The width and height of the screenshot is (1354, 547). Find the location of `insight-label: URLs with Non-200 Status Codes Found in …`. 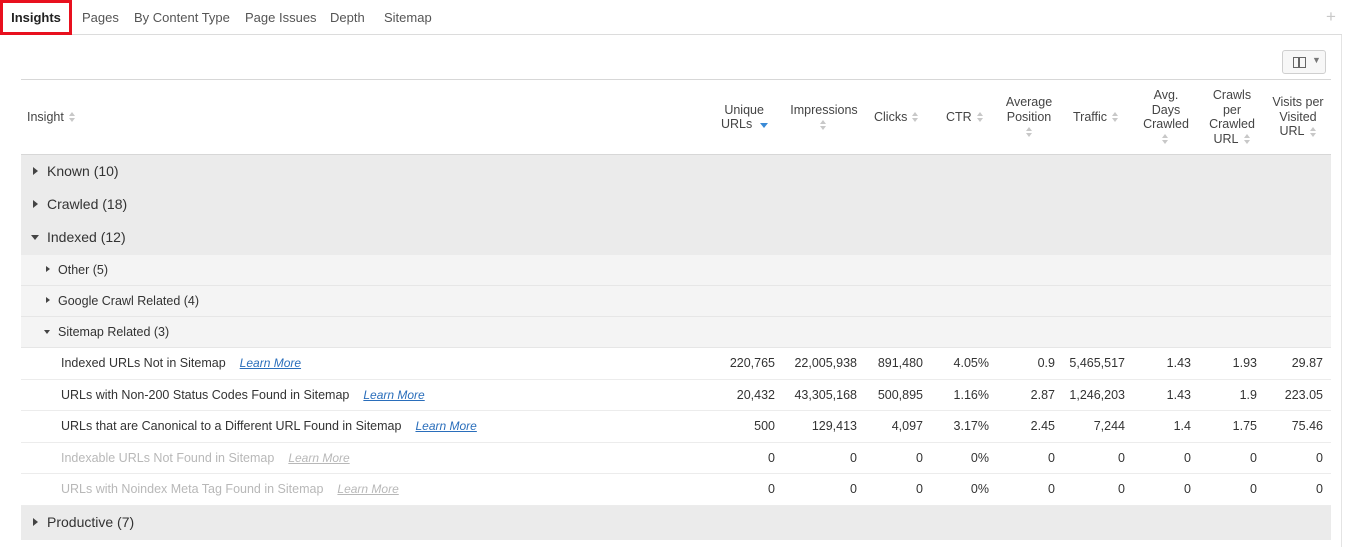

insight-label: URLs with Non-200 Status Codes Found in … is located at coordinates (205, 394).